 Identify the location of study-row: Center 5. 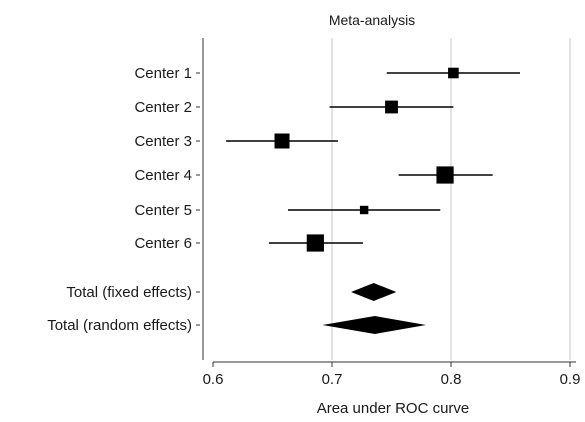
(287, 210).